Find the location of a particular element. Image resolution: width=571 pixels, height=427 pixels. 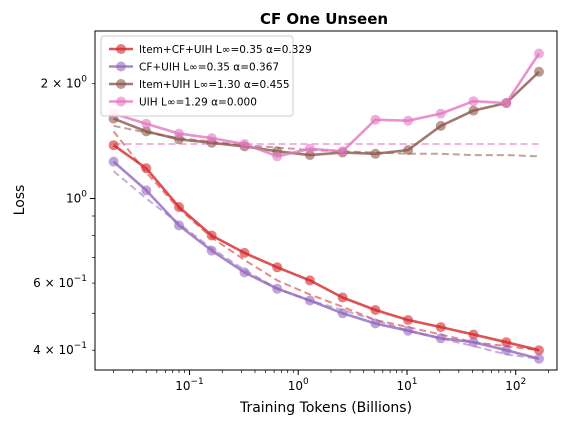

legend-entry-label: CF+UIH L∞=0.35 α=0.367 is located at coordinates (209, 68).